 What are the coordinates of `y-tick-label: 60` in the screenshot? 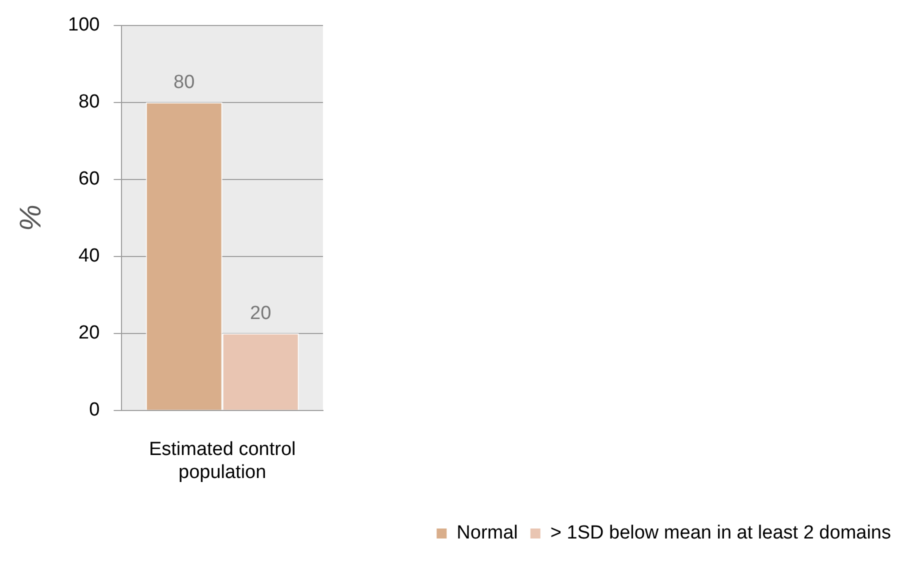 It's located at (89, 179).